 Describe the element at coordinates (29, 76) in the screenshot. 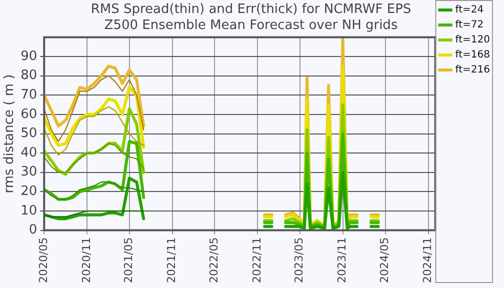

I see `y-tick-label: 80` at that location.